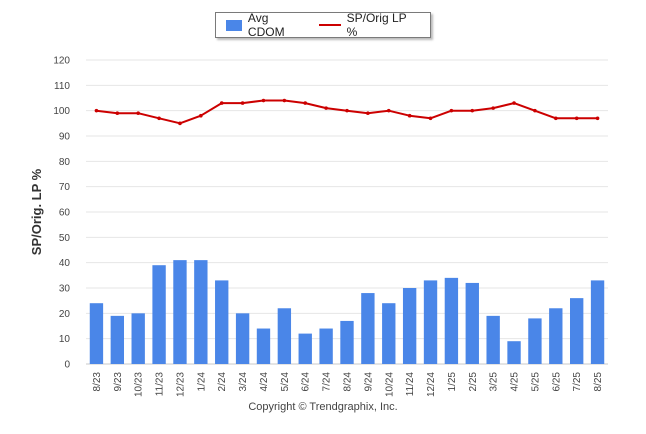 The height and width of the screenshot is (434, 646). What do you see at coordinates (330, 25) in the screenshot?
I see `legend-line-swatch` at bounding box center [330, 25].